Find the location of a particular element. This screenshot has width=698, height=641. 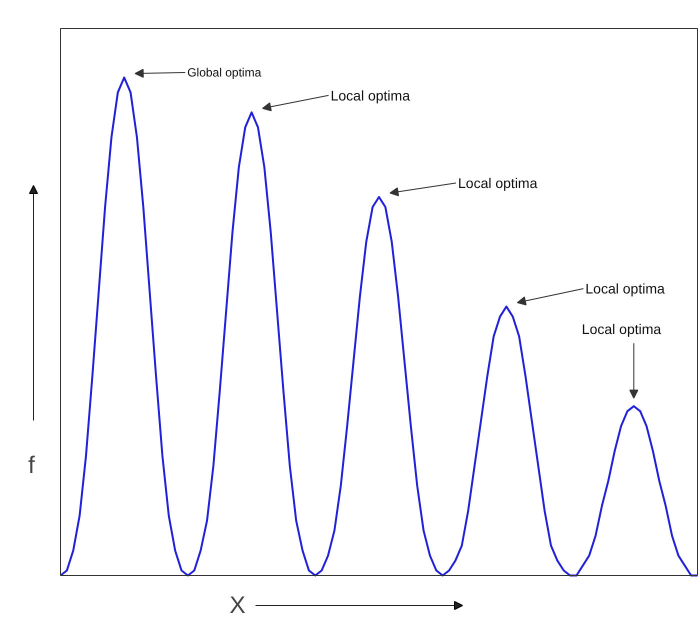

y-axis-title: f is located at coordinates (32, 465).